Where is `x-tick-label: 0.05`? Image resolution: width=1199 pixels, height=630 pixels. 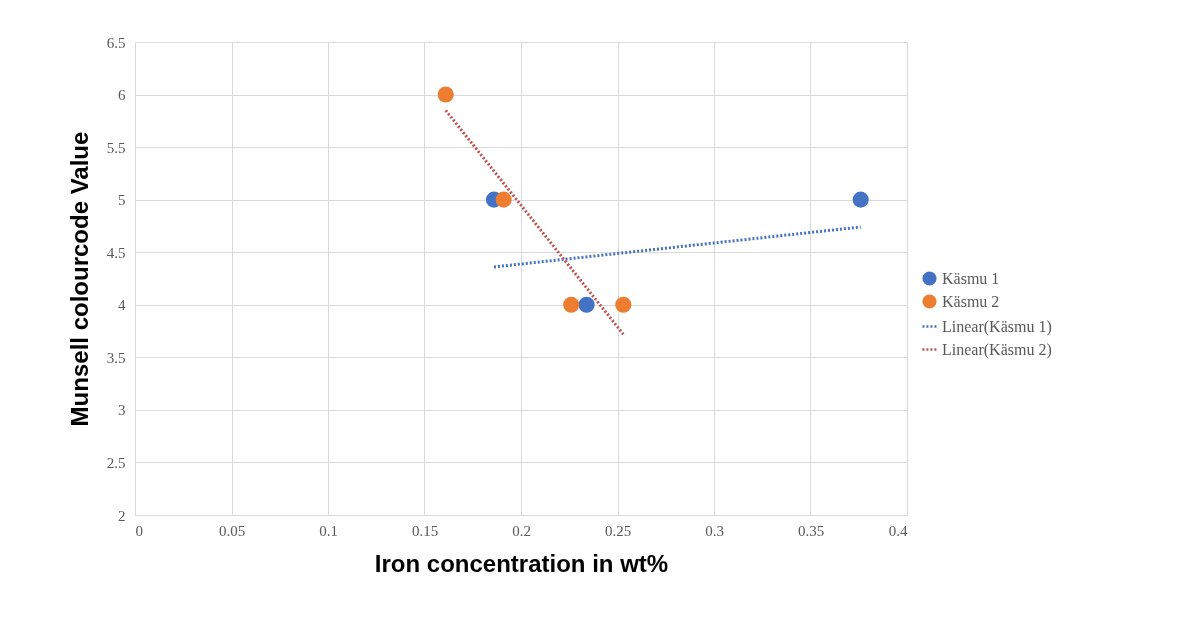
x-tick-label: 0.05 is located at coordinates (232, 530).